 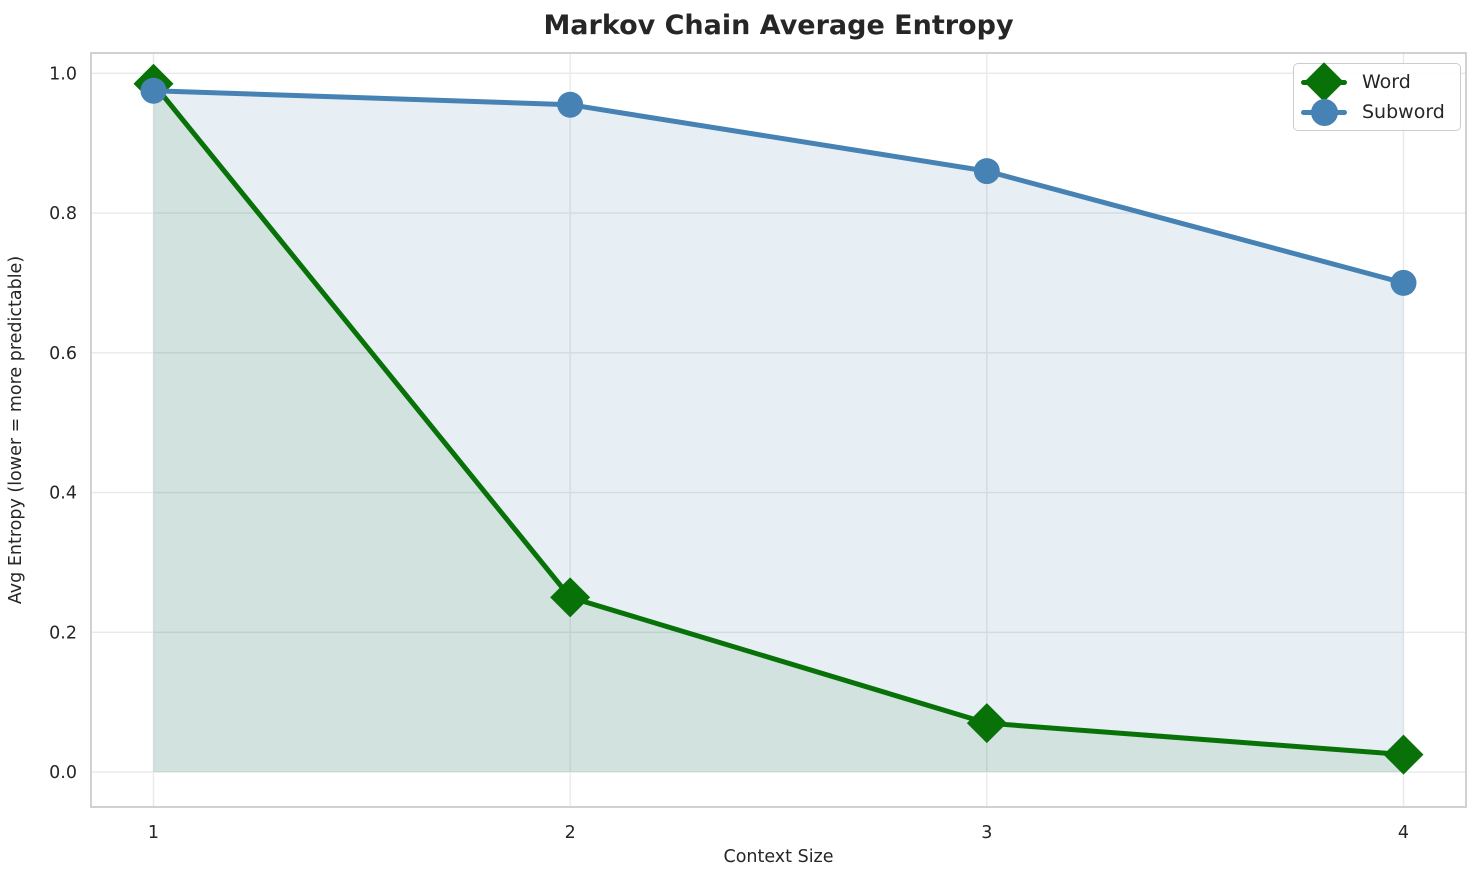 I want to click on legend-label-word: Word, so click(x=1386, y=82).